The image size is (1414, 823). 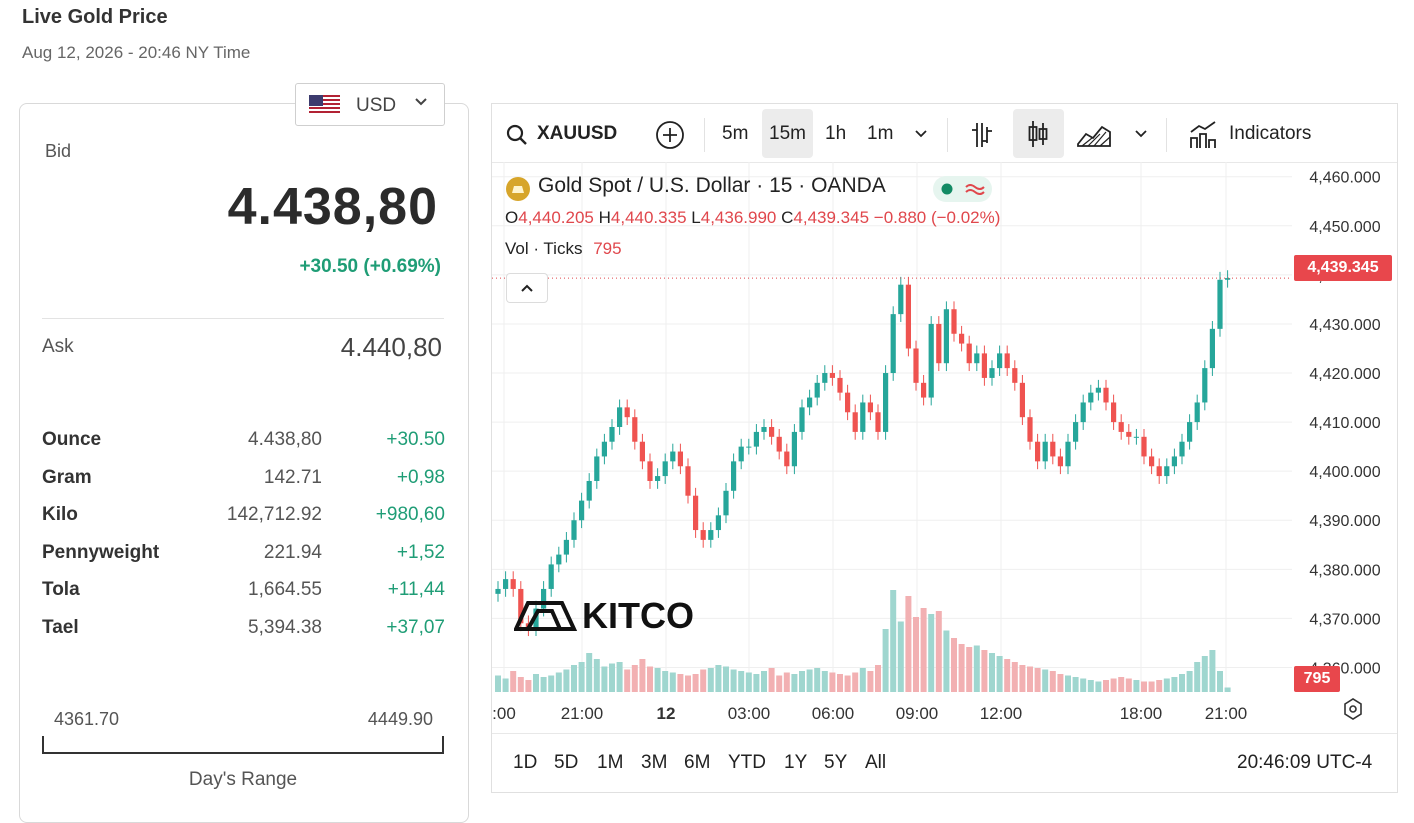 I want to click on unit-change: +11,44, so click(x=416, y=589).